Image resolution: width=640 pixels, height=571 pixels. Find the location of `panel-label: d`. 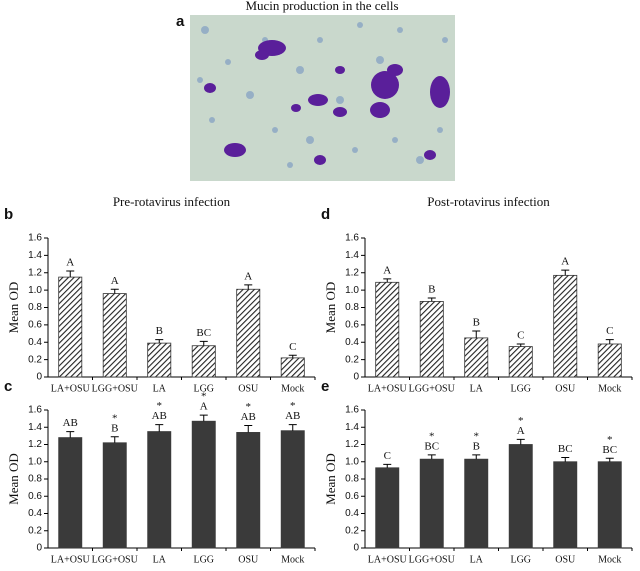

panel-label: d is located at coordinates (325, 214).